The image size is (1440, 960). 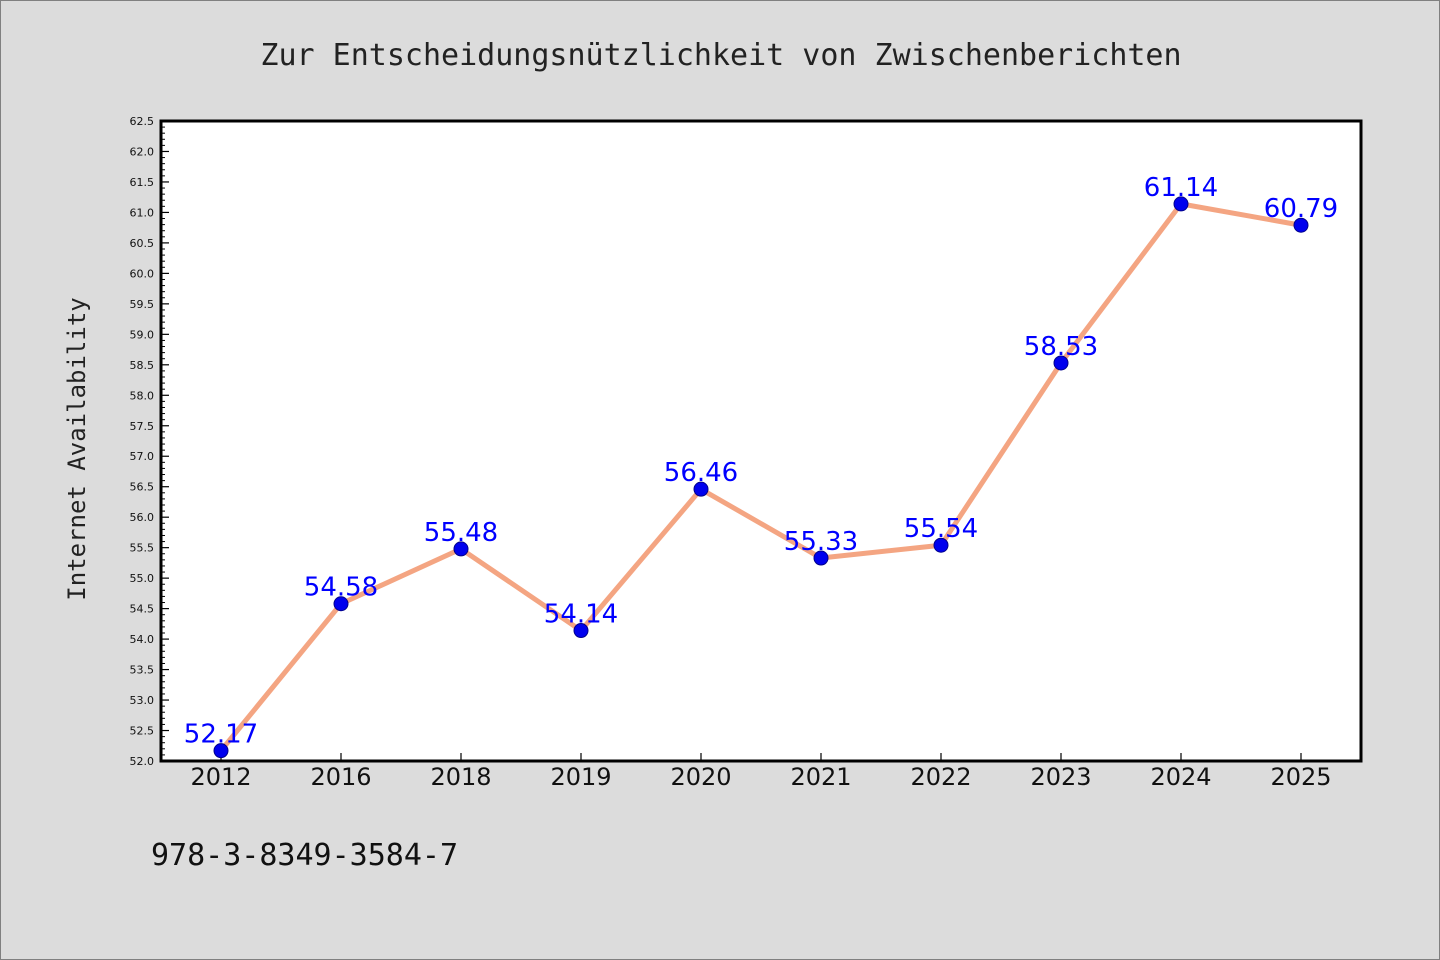 I want to click on data-label: 55.48, so click(x=461, y=533).